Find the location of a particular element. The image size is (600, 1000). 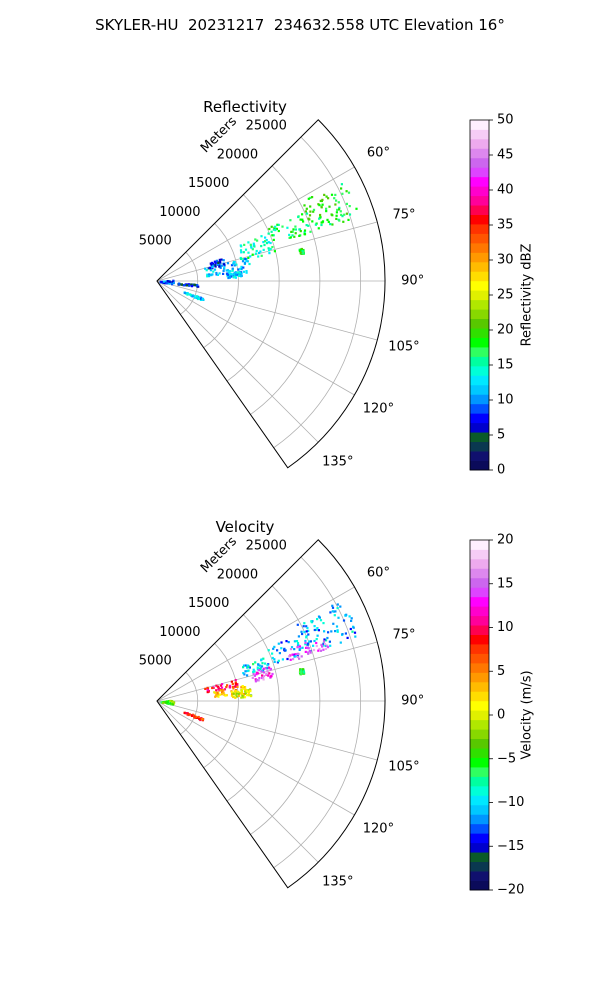

azimuth-spoke is located at coordinates (237, 781).